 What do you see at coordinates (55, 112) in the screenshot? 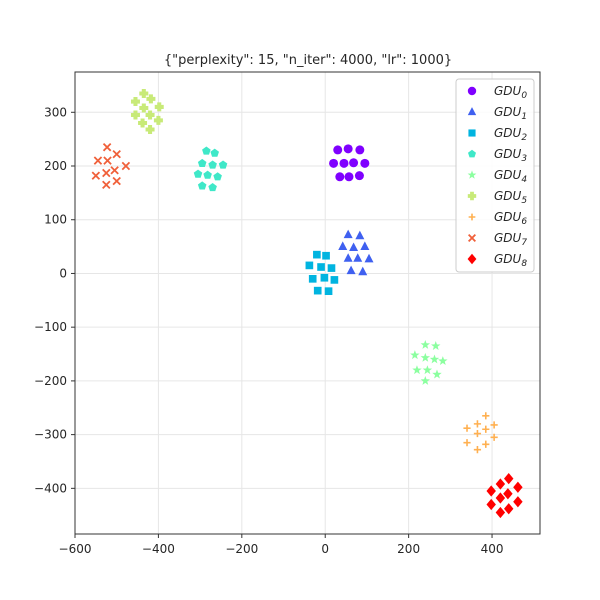
I see `y-tick-label: 300` at bounding box center [55, 112].